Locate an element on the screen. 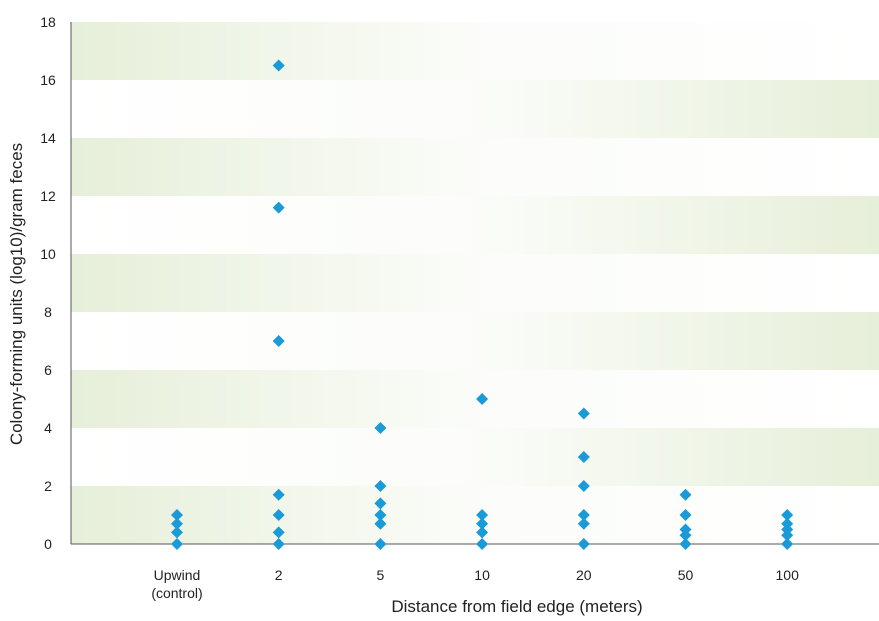 The width and height of the screenshot is (879, 621). y-tick-label: 2 is located at coordinates (48, 486).